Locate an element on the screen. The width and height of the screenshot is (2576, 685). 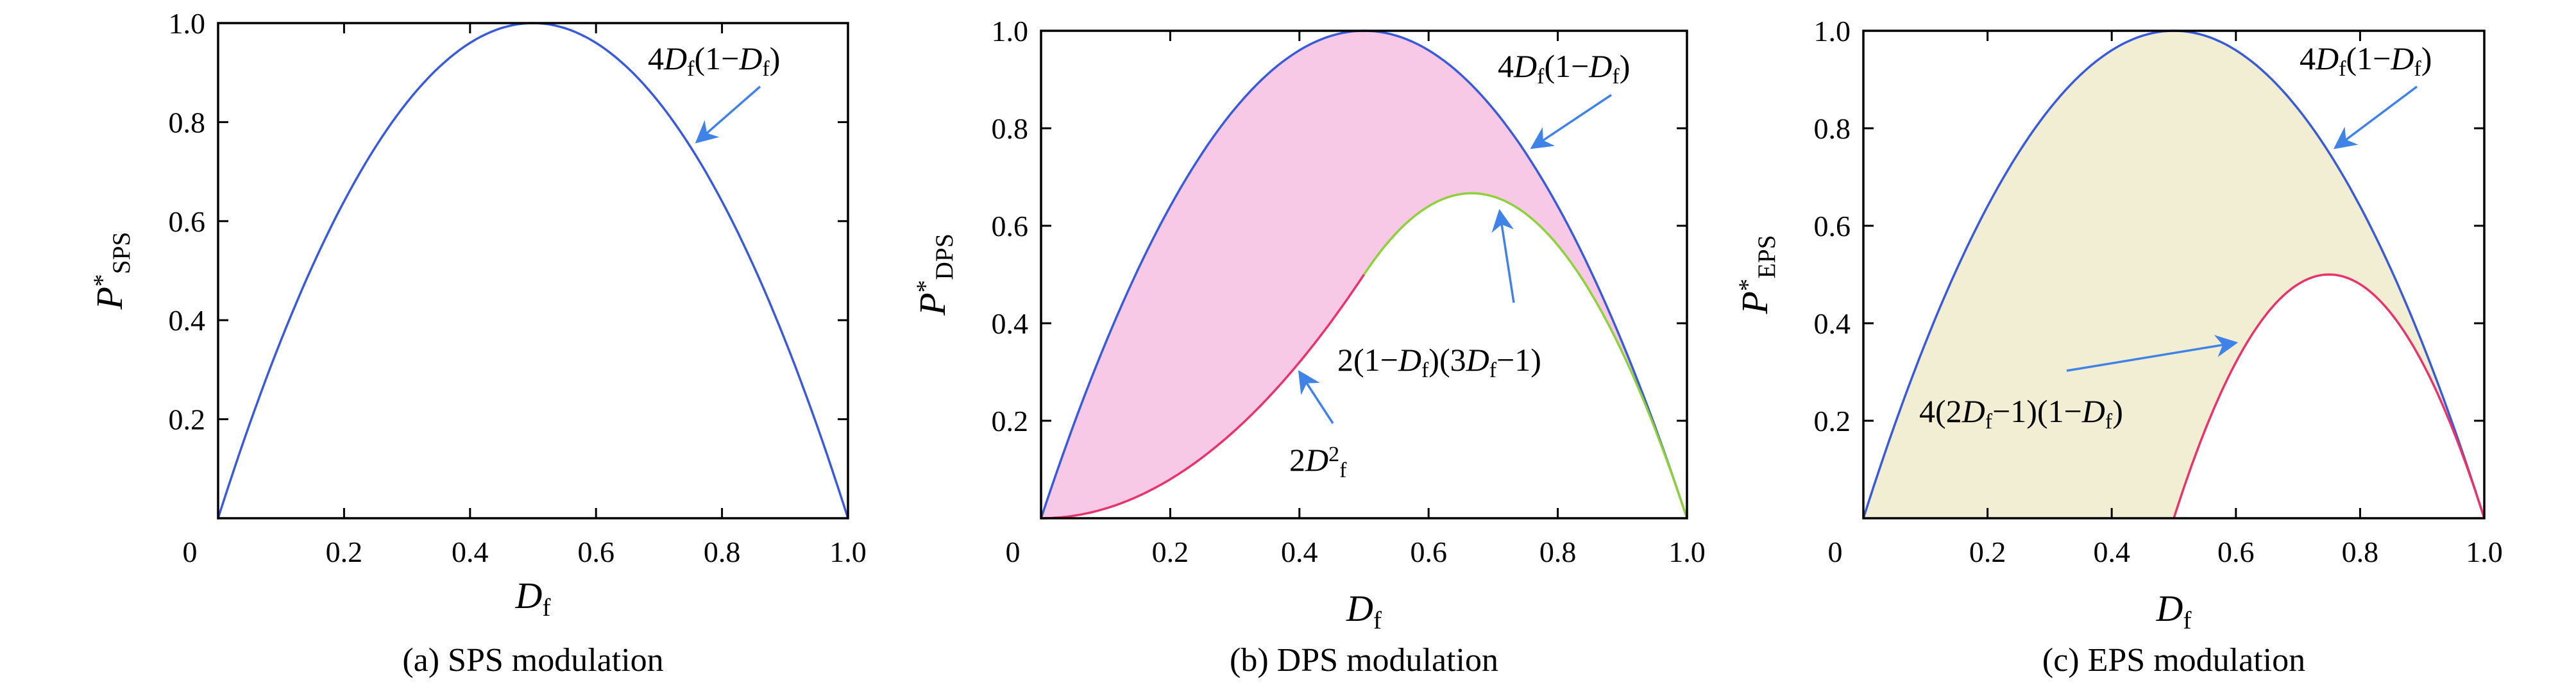
panel-caption: (a) SPS modulation is located at coordinates (532, 660).